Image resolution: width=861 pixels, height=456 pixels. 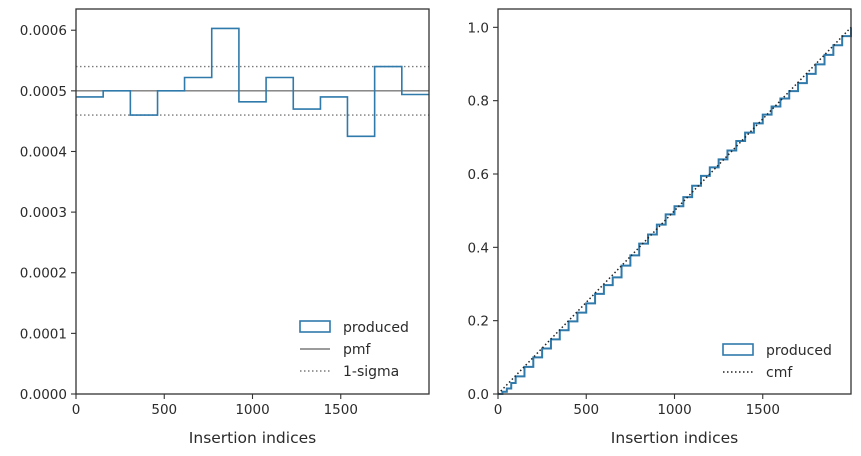 I want to click on y-tick-label: 0.0002, so click(x=43, y=274).